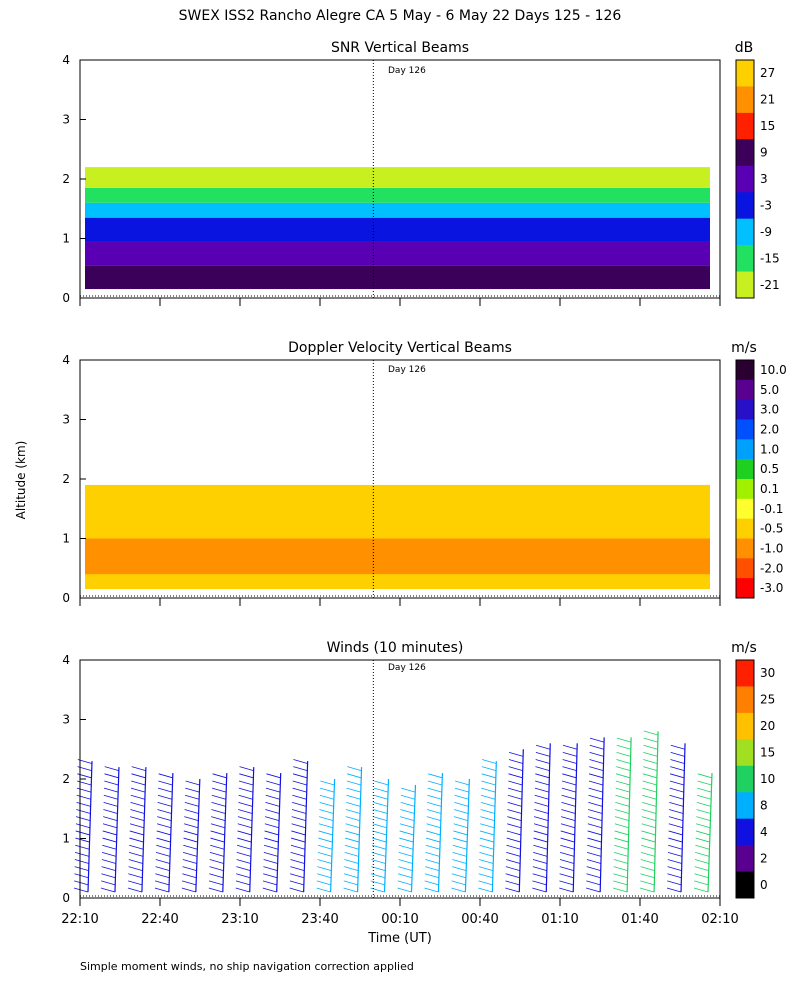  Describe the element at coordinates (764, 179) in the screenshot. I see `colorbar-label: 3` at that location.